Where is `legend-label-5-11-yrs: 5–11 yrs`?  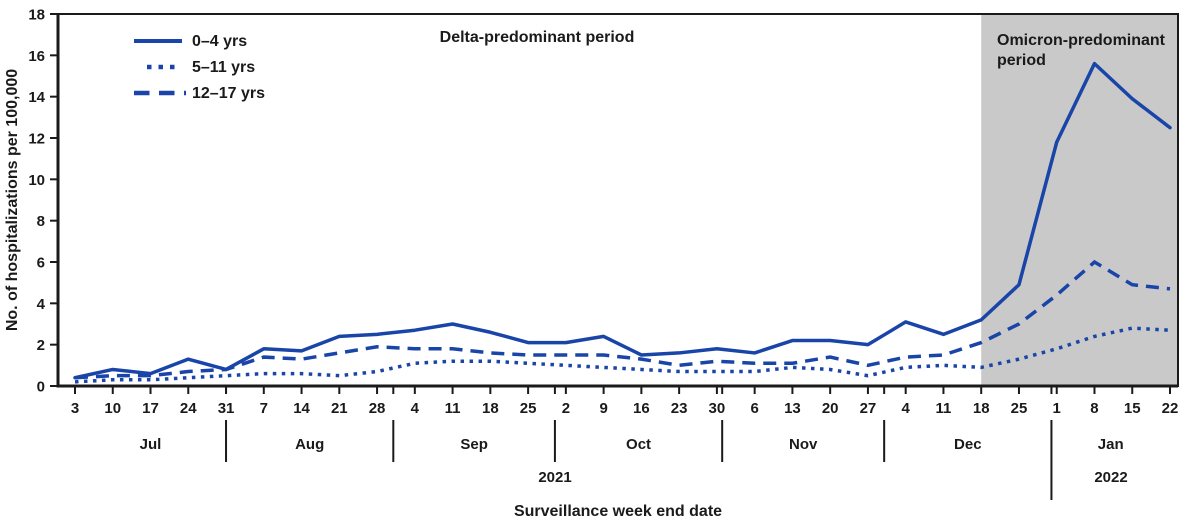
legend-label-5-11-yrs: 5–11 yrs is located at coordinates (223, 67).